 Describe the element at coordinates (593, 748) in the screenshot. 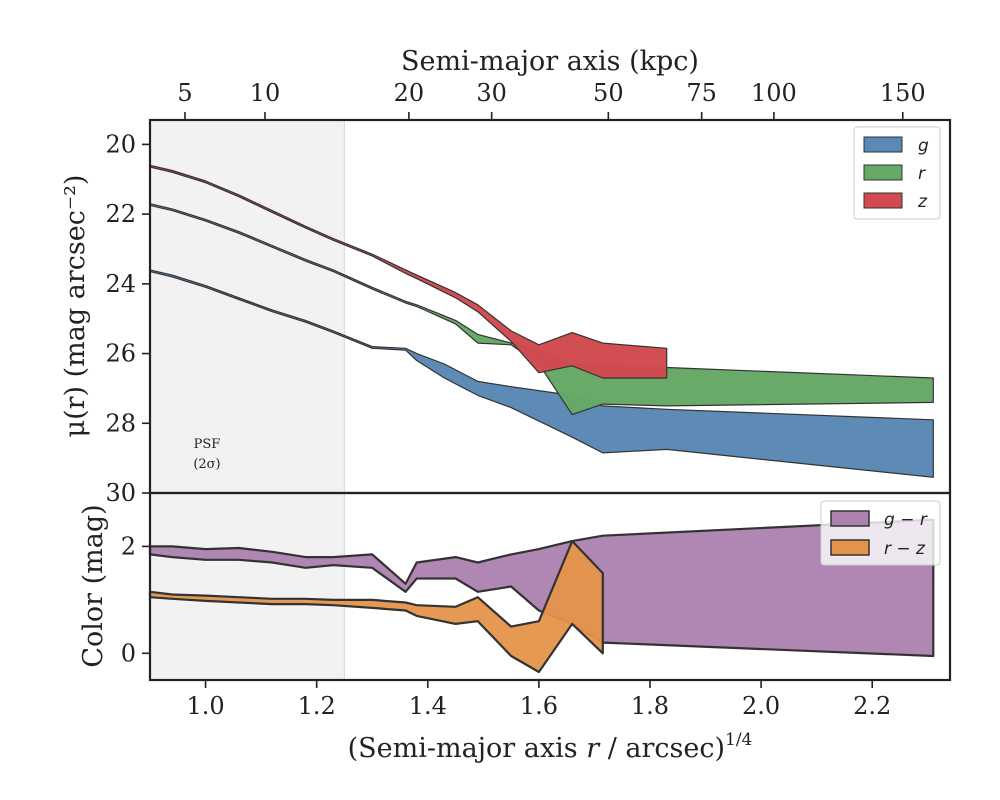

I see `bottom-axis-title-var: r` at that location.